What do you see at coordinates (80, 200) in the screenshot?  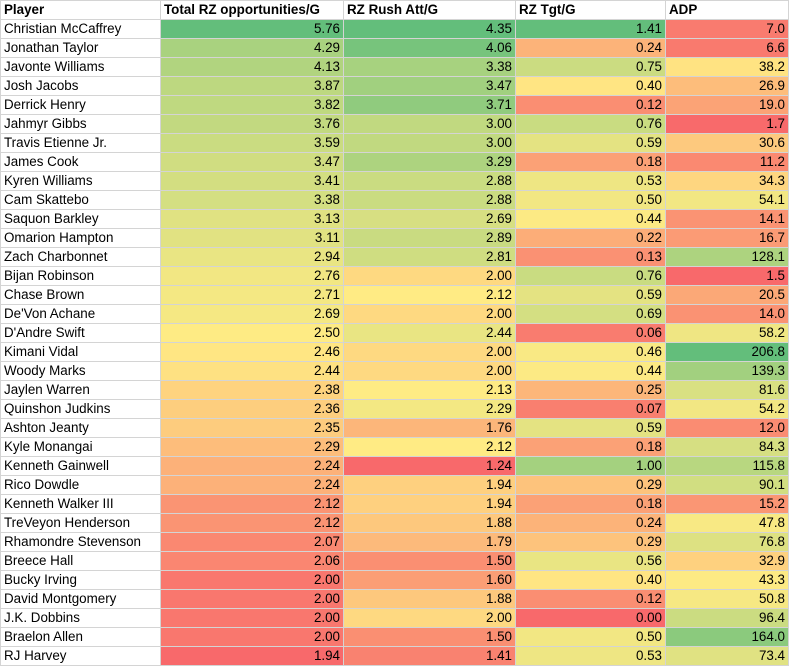 I see `player-cell: Cam Skattebo` at bounding box center [80, 200].